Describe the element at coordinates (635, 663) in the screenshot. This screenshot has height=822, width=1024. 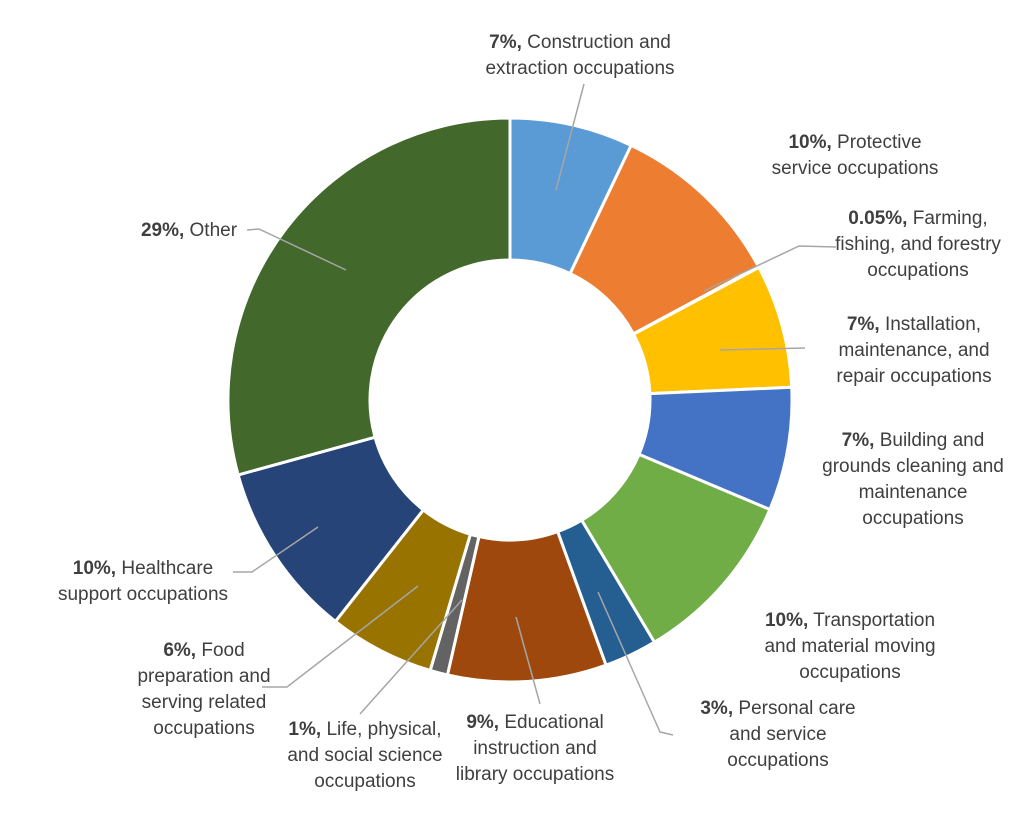
I see `leader-personal-care` at that location.